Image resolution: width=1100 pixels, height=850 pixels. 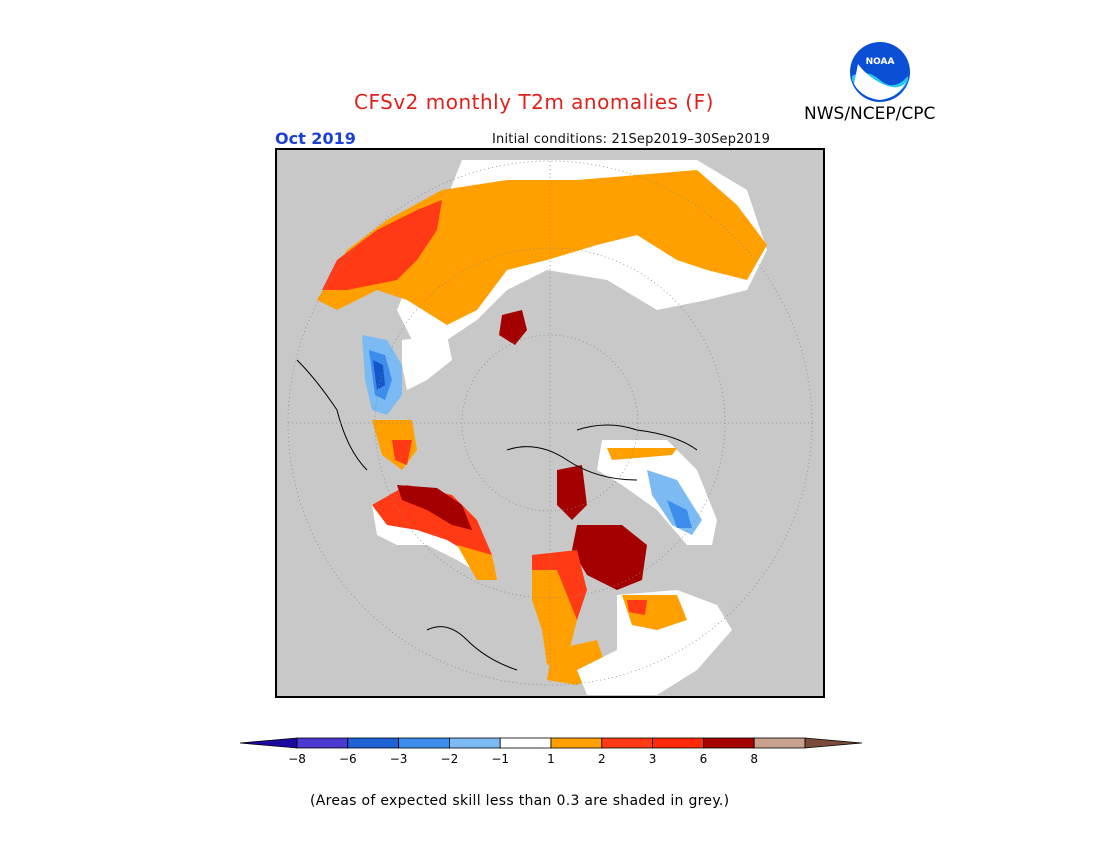 What do you see at coordinates (477, 562) in the screenshot?
I see `region-warm-yukon` at bounding box center [477, 562].